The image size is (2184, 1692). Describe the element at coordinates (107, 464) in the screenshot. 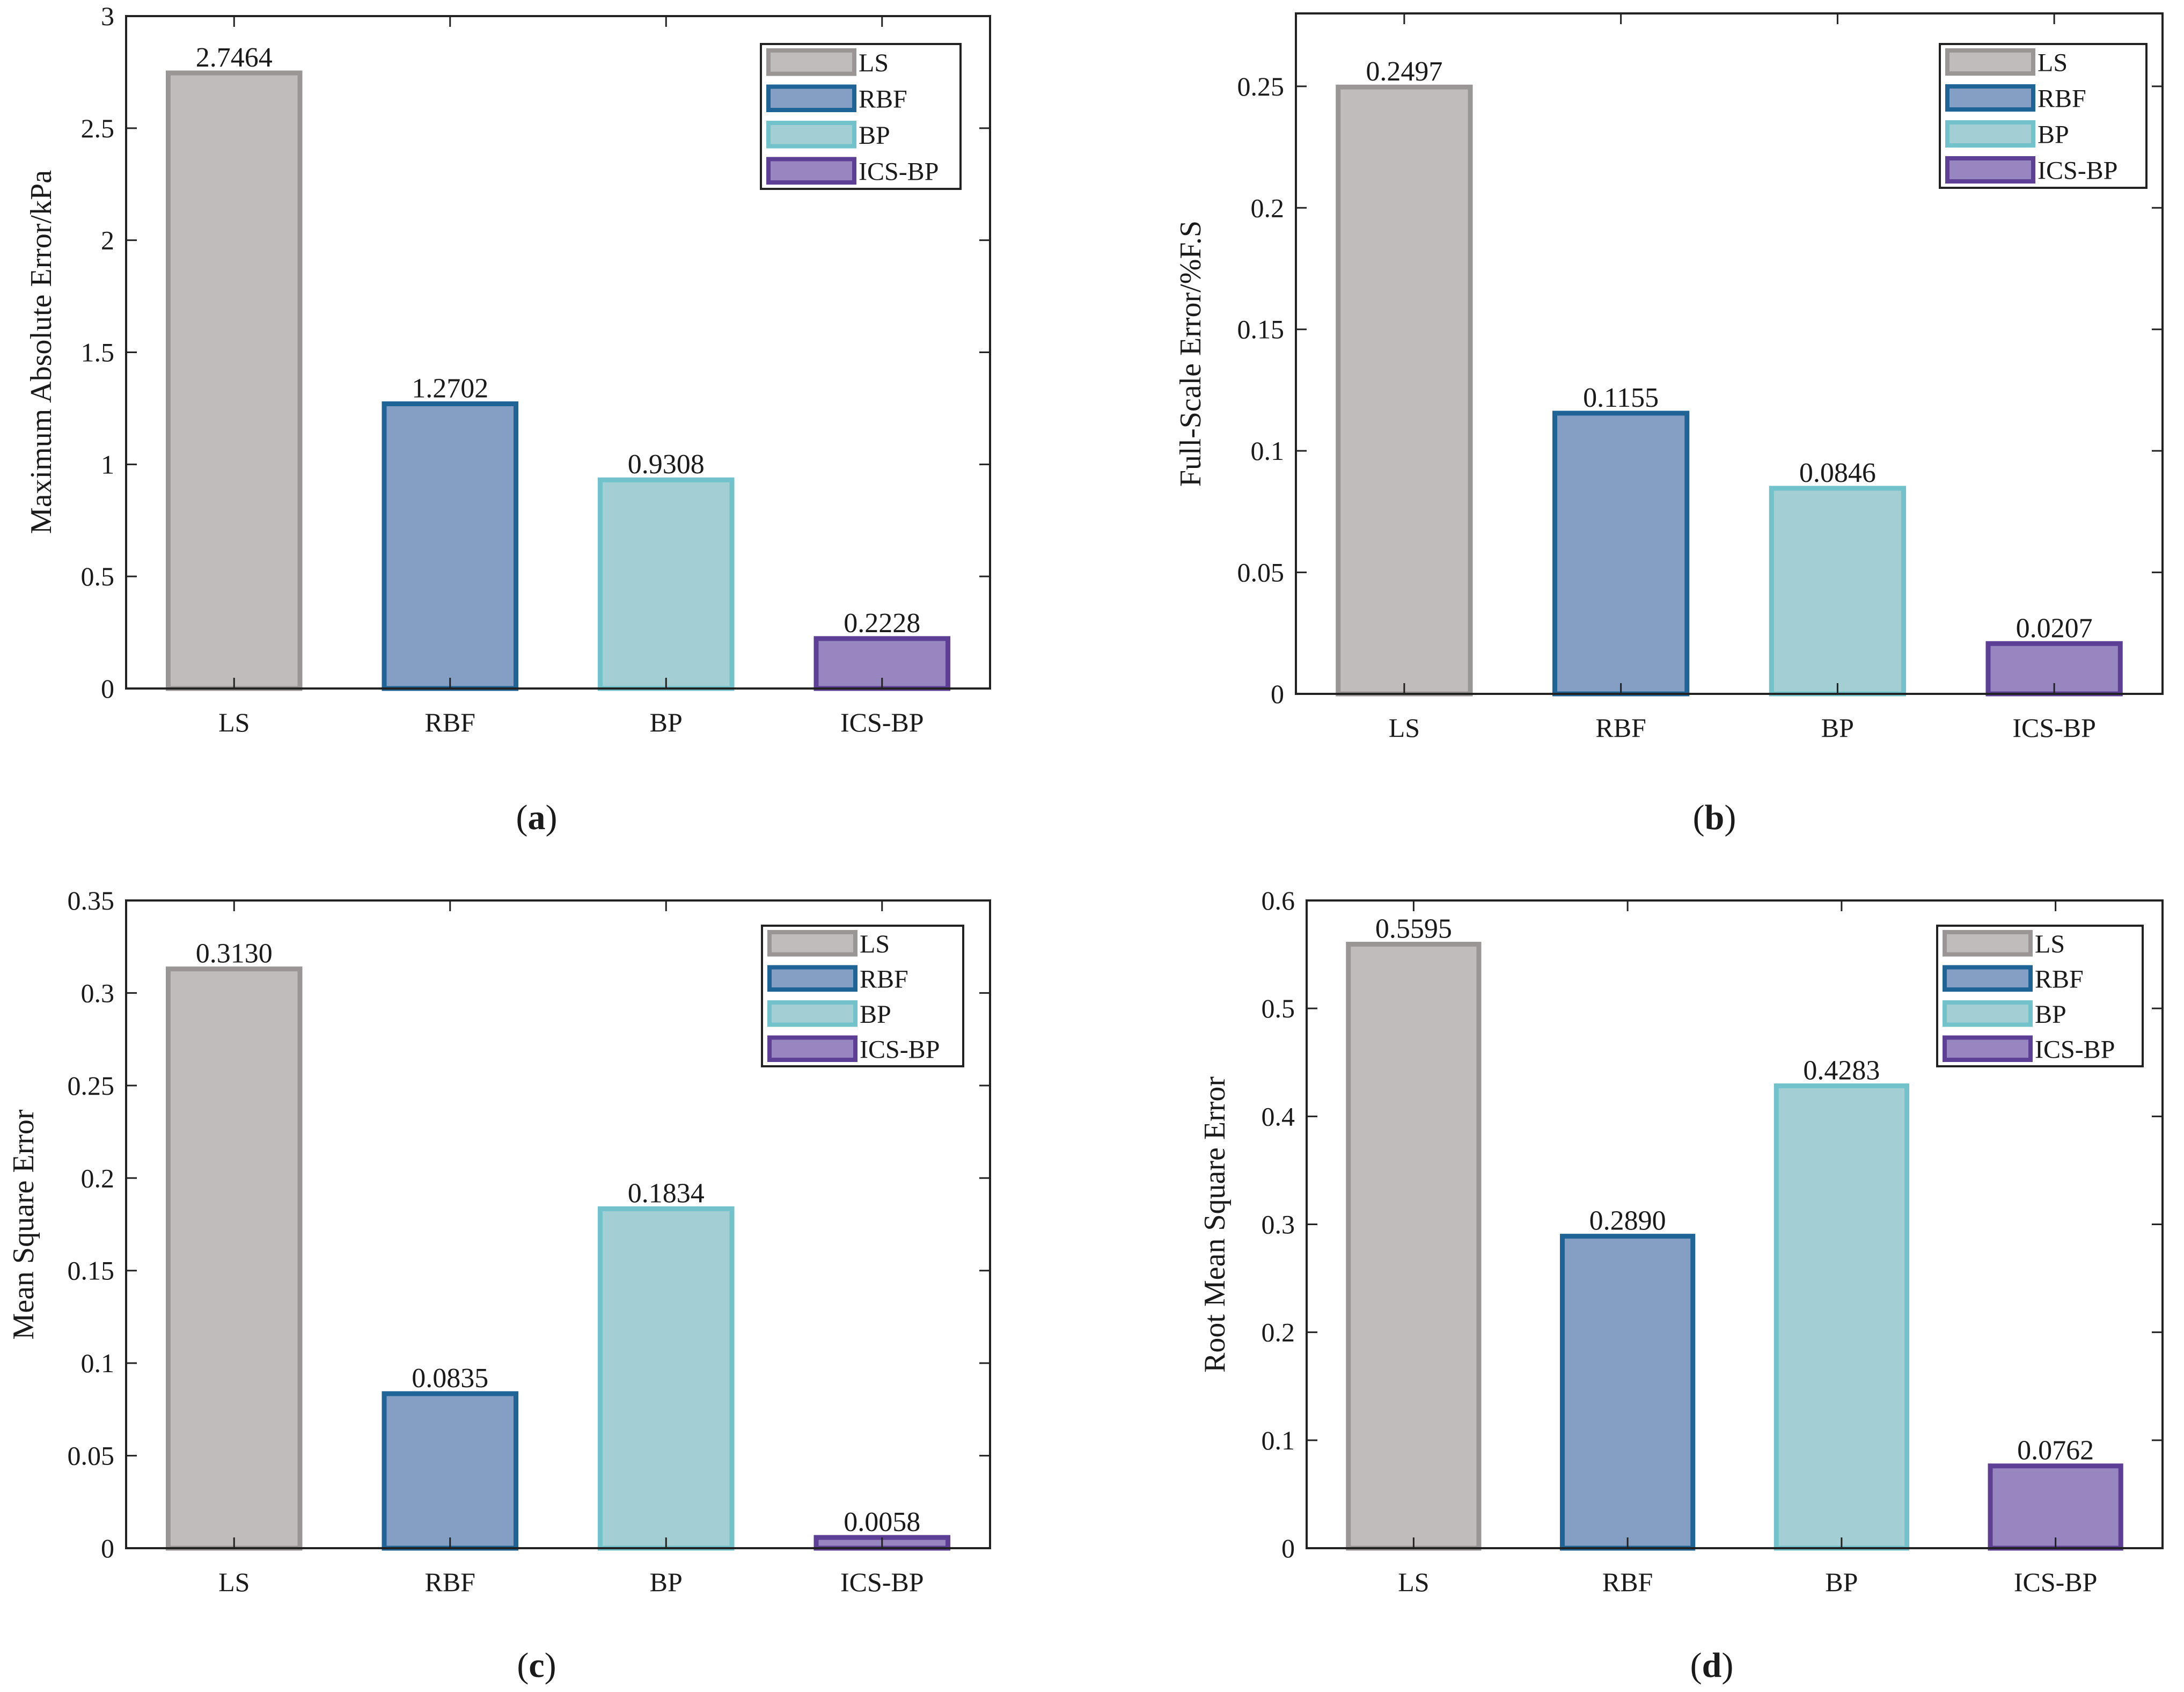

I see `y-tick-label: 1` at that location.